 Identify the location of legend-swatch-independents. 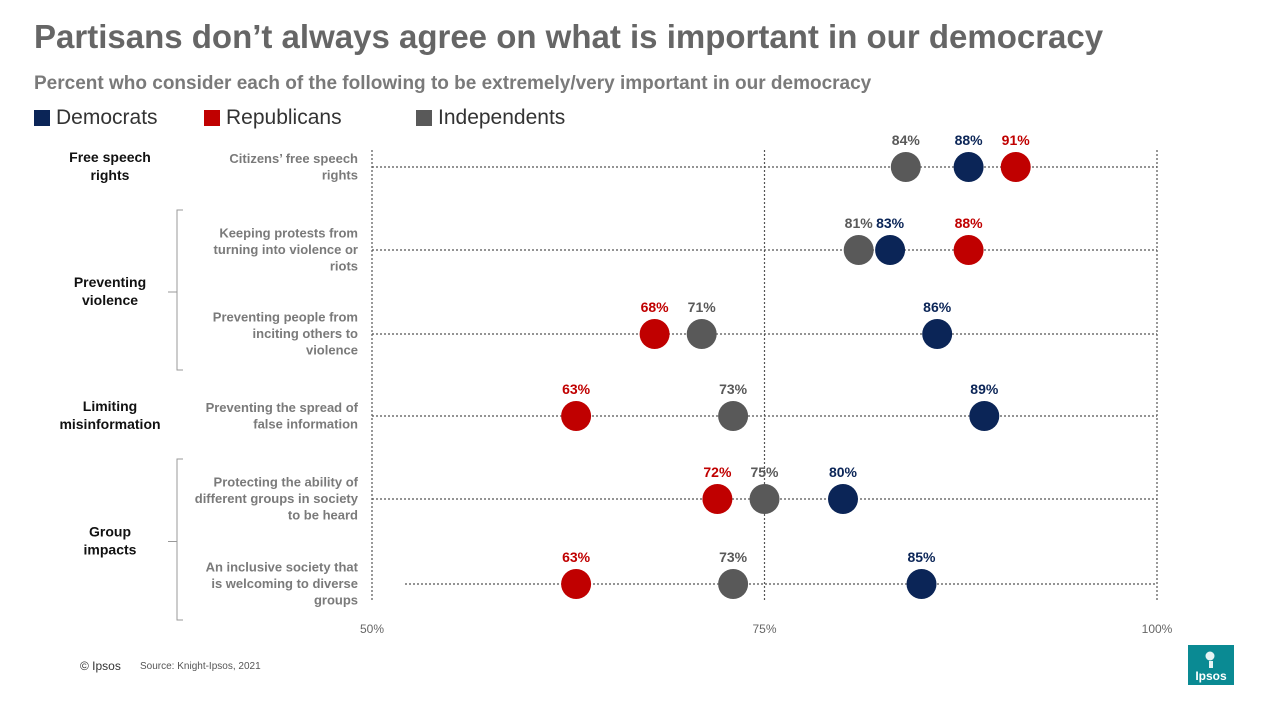
(424, 118).